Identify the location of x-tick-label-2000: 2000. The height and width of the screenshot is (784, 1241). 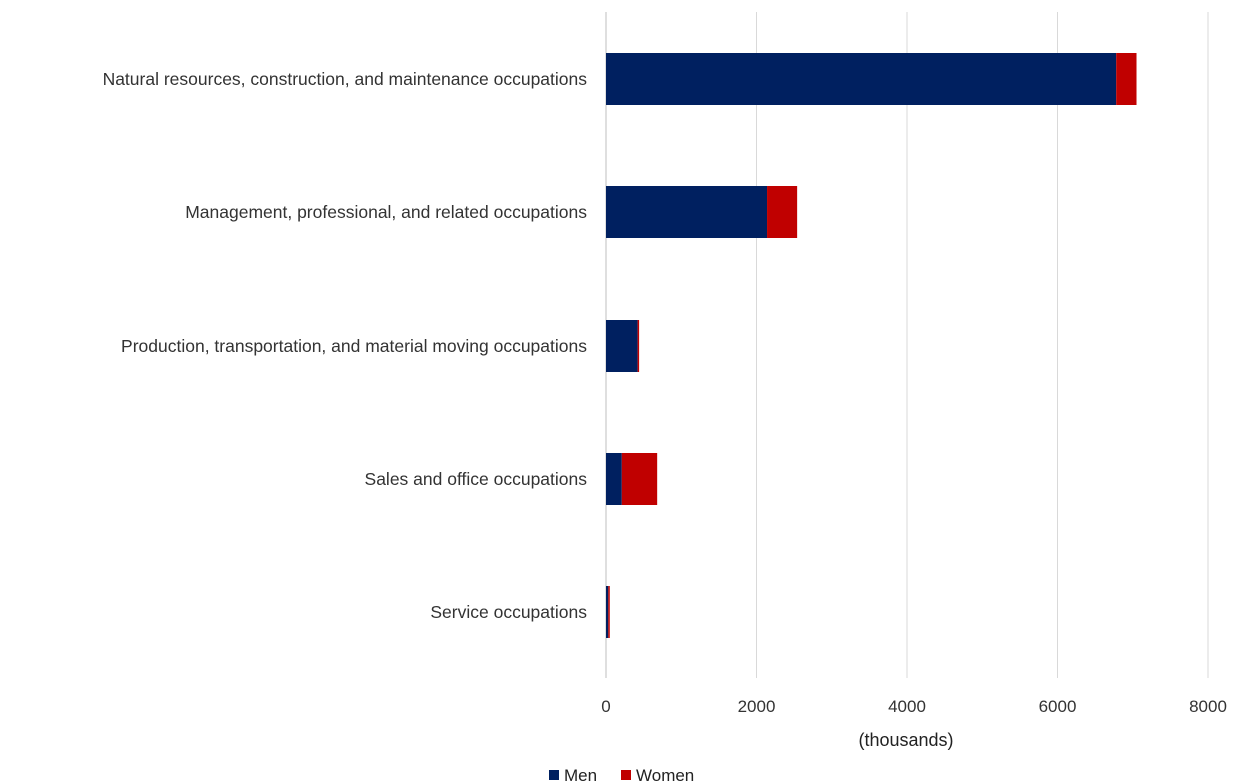
(757, 706).